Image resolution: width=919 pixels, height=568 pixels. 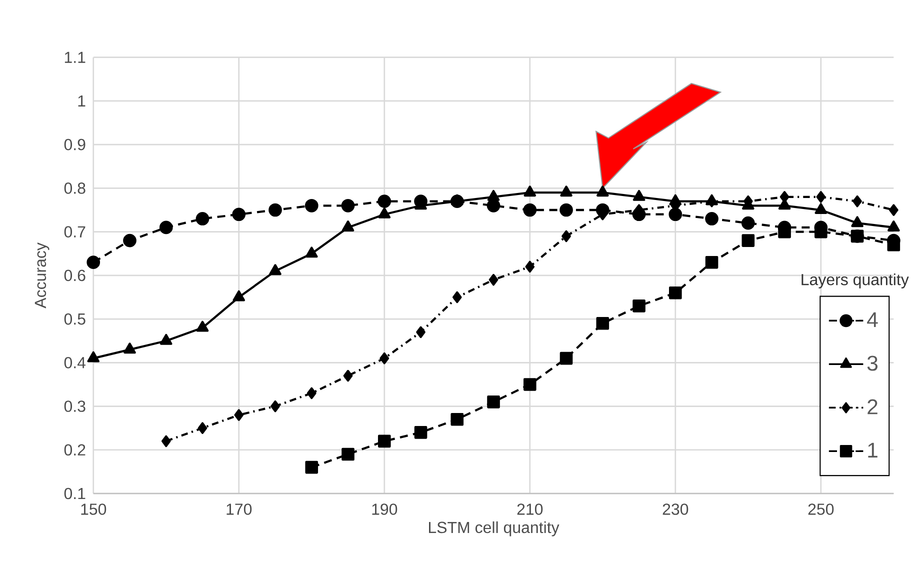 I want to click on legend-label: 1, so click(x=873, y=450).